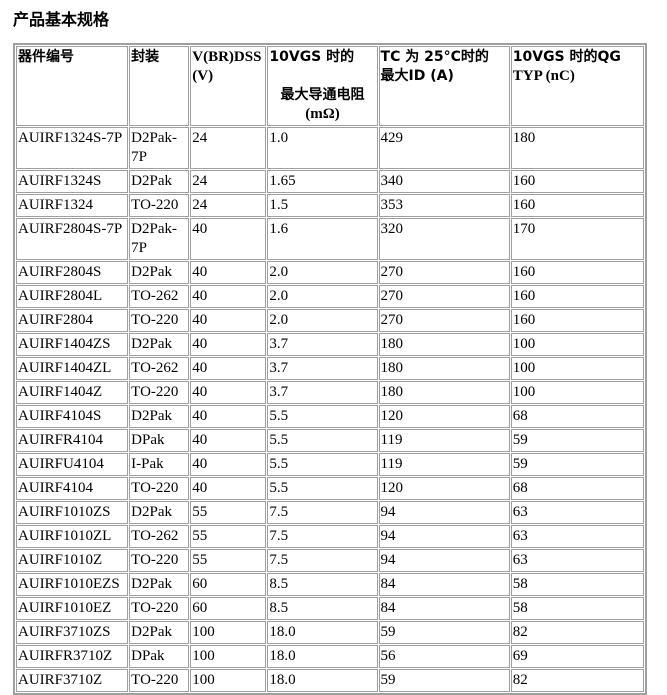 The width and height of the screenshot is (667, 695). Describe the element at coordinates (159, 656) in the screenshot. I see `cell-package: DPak` at that location.